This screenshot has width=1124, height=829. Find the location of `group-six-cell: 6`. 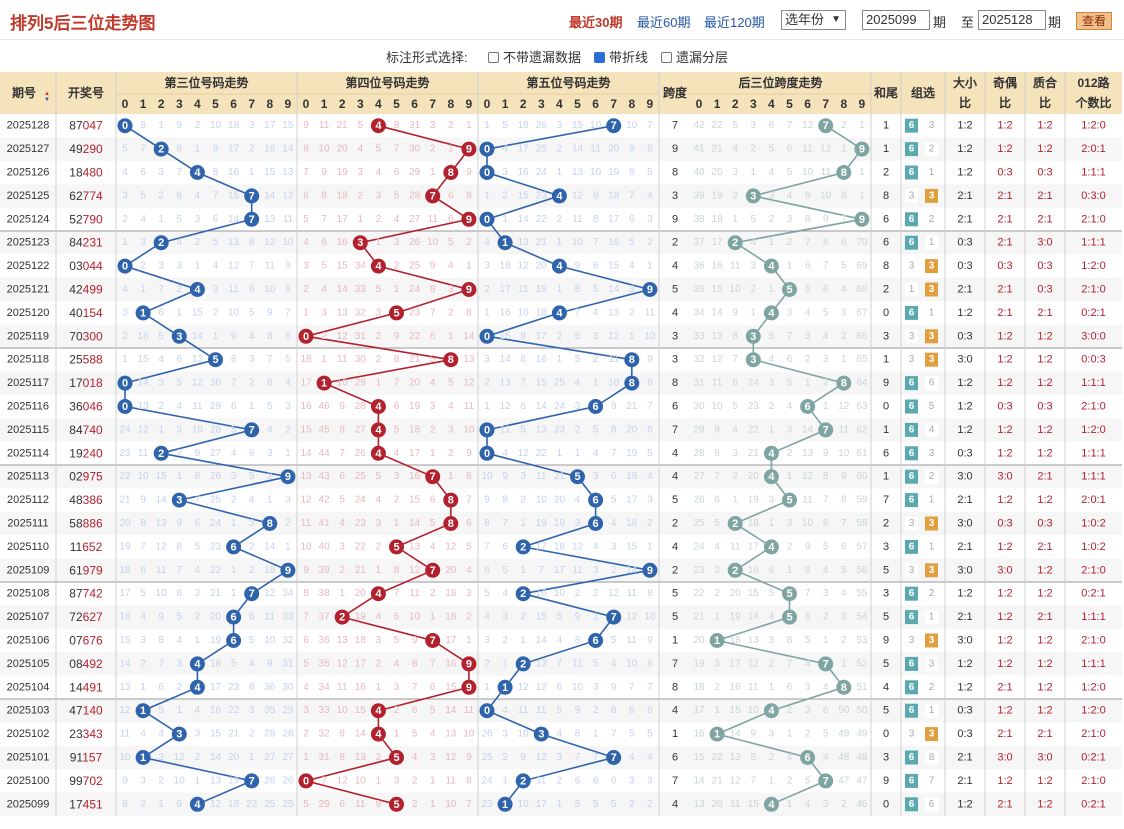

group-six-cell: 6 is located at coordinates (912, 149).